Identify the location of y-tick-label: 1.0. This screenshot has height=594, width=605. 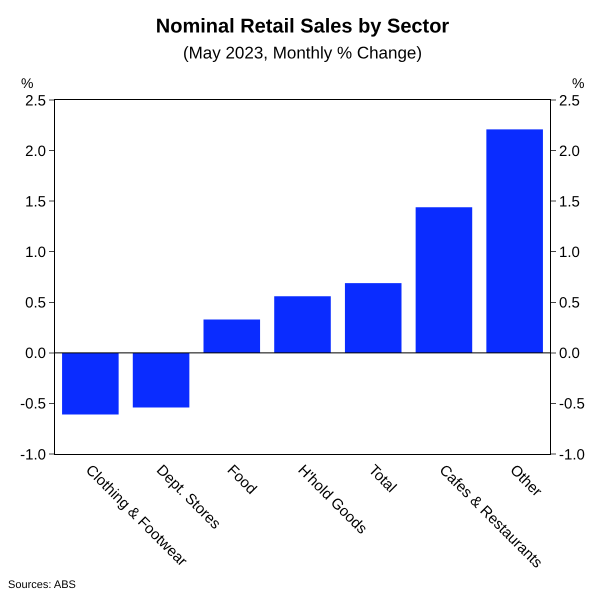
(35, 252).